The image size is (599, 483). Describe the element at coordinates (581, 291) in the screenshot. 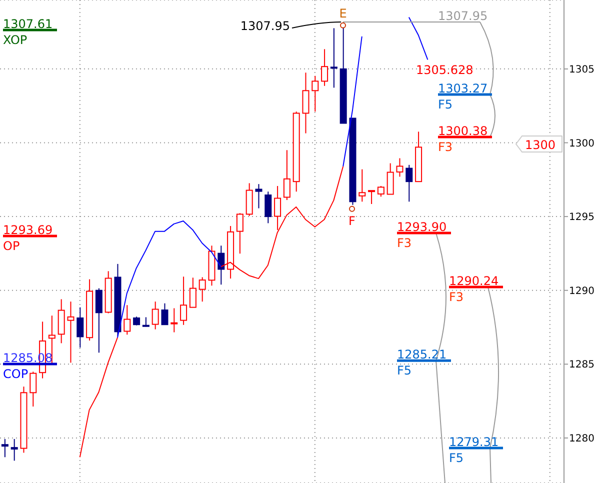

I see `y-tick-label: 1290` at that location.